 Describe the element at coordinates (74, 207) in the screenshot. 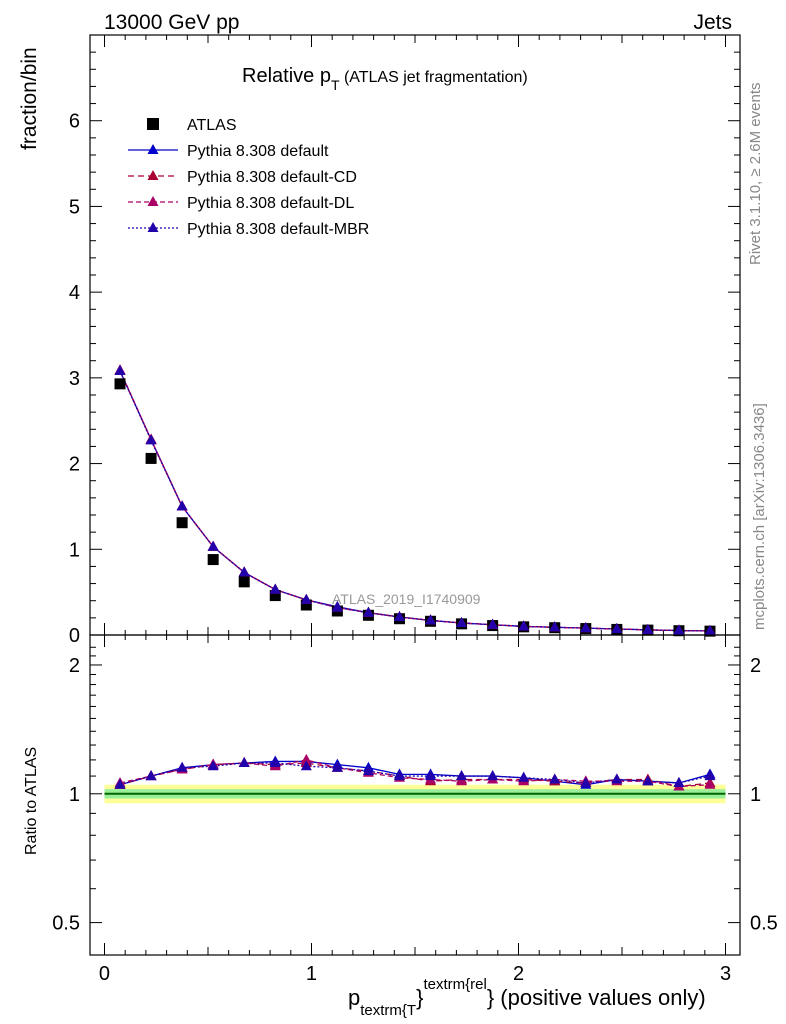

I see `y-tick-label: 5` at that location.